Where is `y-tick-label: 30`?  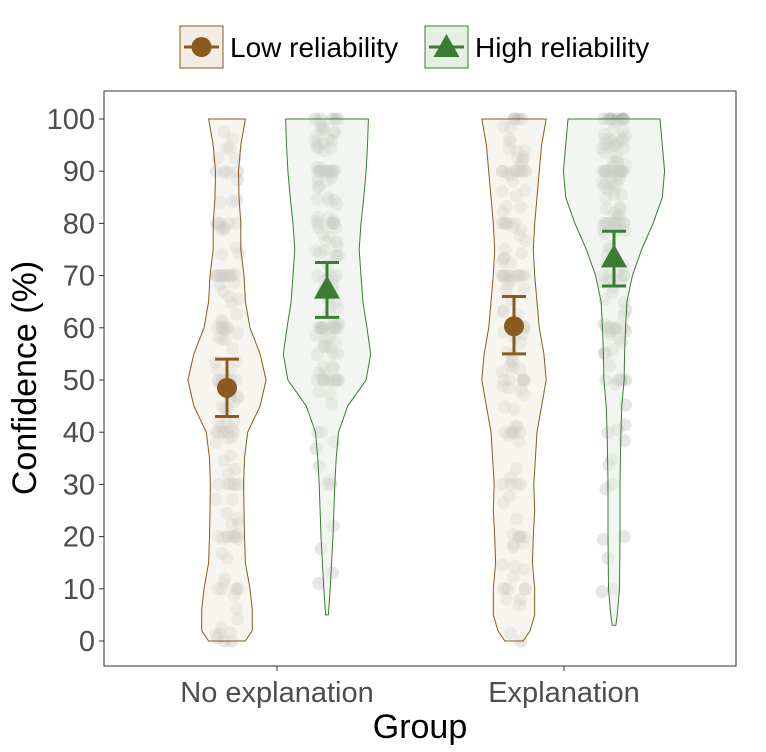 y-tick-label: 30 is located at coordinates (79, 485).